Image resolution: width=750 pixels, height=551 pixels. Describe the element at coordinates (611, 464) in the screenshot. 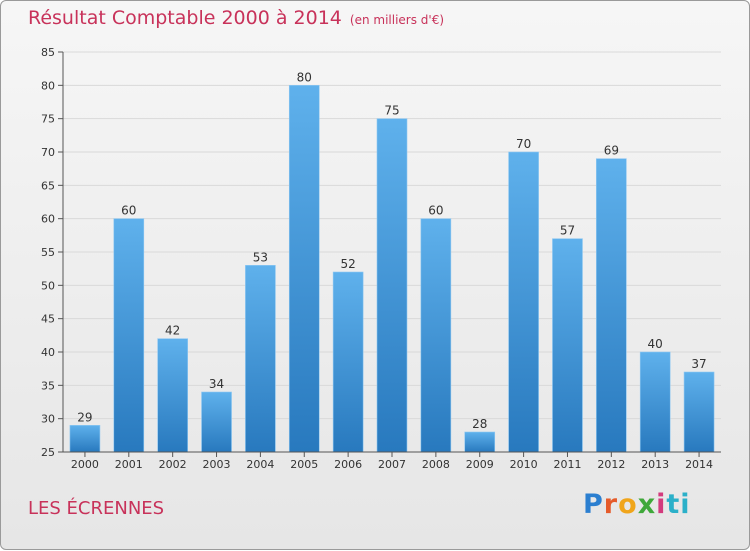

I see `x-tick-label: 2012` at that location.